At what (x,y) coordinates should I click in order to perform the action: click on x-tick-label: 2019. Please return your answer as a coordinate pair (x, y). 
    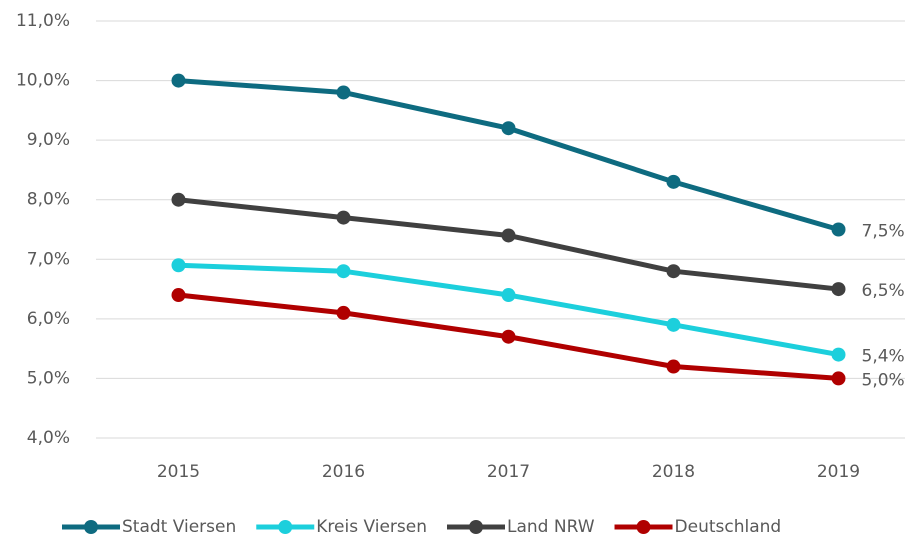
    Looking at the image, I should click on (838, 472).